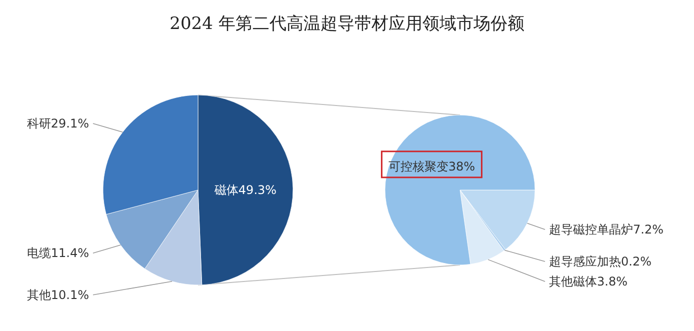  What do you see at coordinates (57, 123) in the screenshot?
I see `slice-label: 科研29.1%` at bounding box center [57, 123].